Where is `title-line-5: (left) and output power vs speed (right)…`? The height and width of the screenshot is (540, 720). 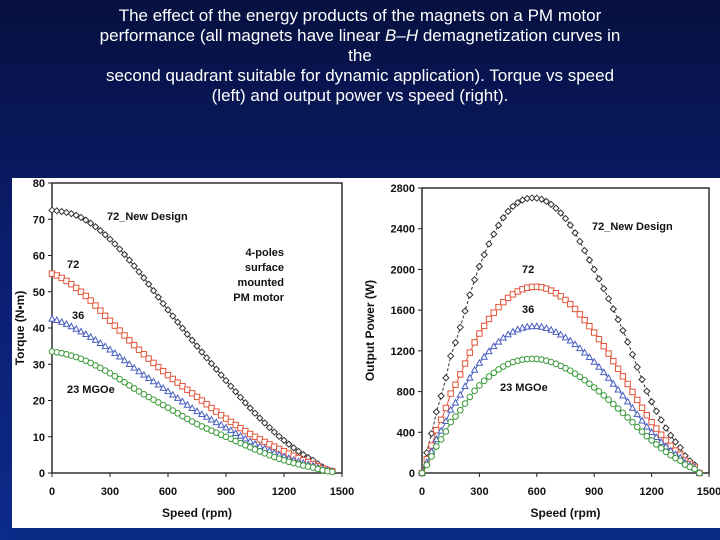
title-line-5: (left) and output power vs speed (right)… is located at coordinates (360, 95).